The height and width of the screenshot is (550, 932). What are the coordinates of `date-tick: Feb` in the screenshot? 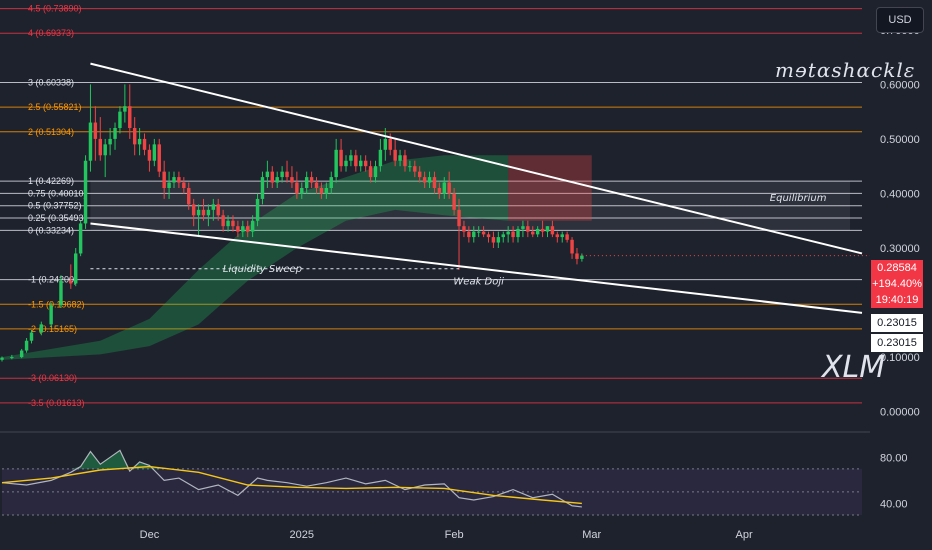 It's located at (454, 535).